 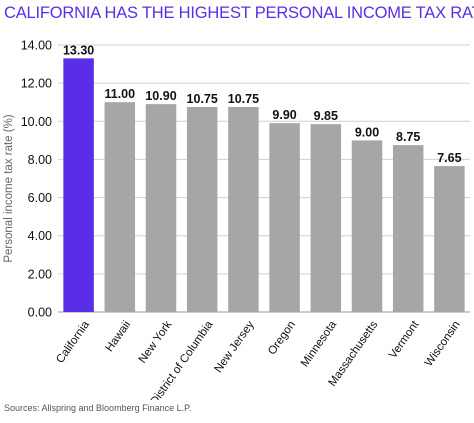 I want to click on y-axis-ticks: 0.00 2.00 4.00 6.00 8.00 10.00 12.00 14.00, so click(x=36, y=179).